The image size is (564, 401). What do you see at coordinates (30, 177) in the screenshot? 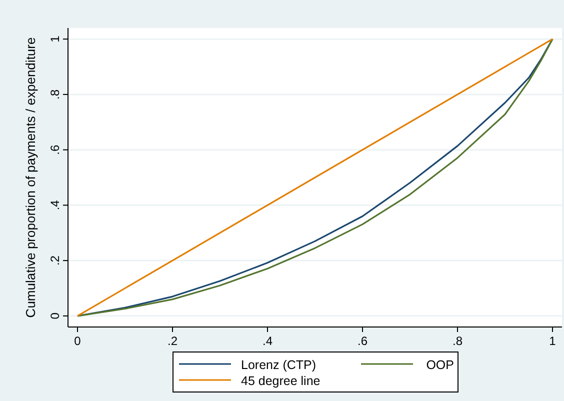
I see `y-axis-title: Cumulative proportion of payments / expenditure` at bounding box center [30, 177].